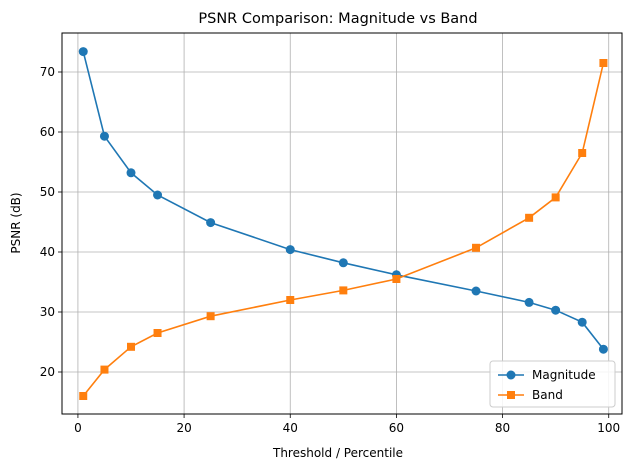 Image resolution: width=630 pixels, height=470 pixels. I want to click on y-tick-label: 60, so click(47, 132).